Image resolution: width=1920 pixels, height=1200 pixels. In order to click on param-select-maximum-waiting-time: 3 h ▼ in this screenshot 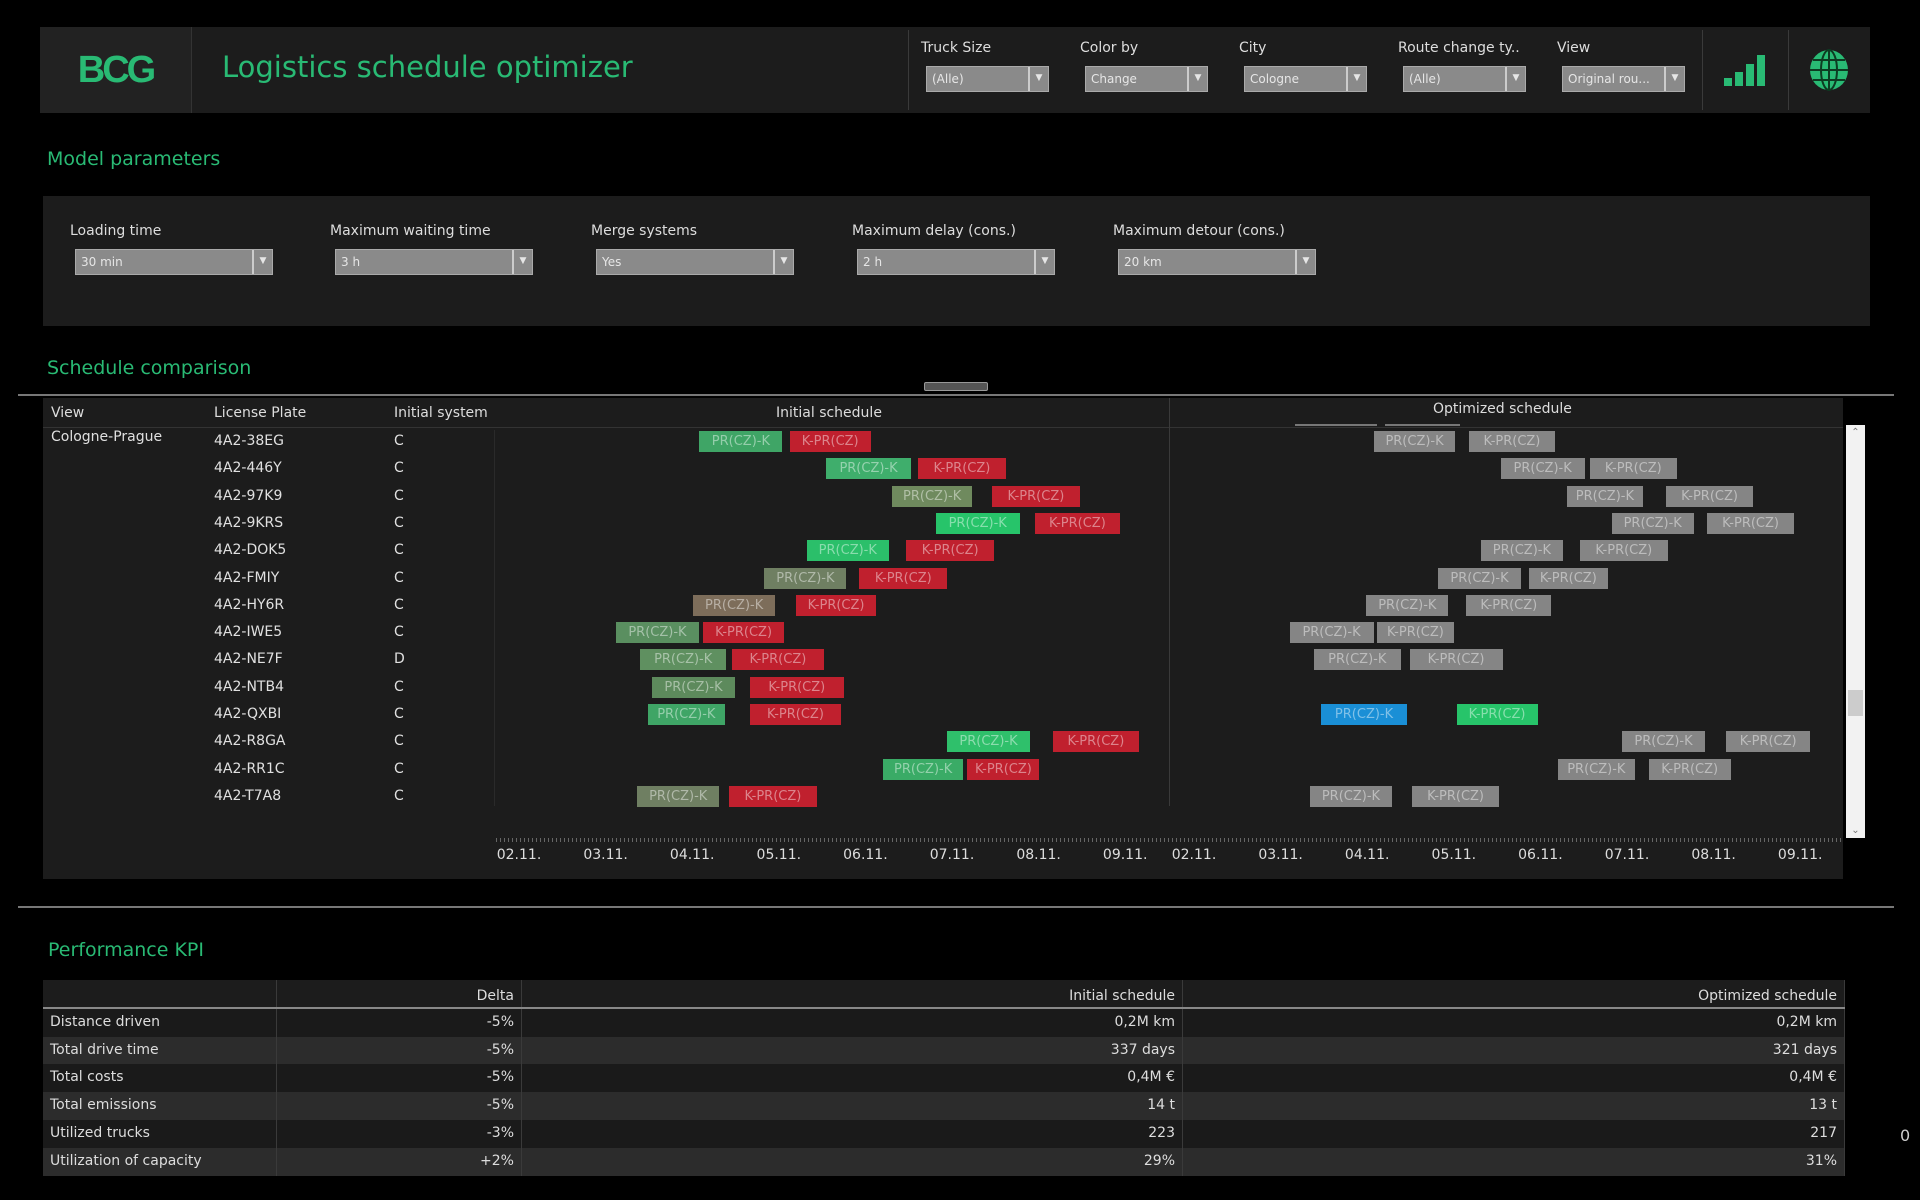, I will do `click(434, 262)`.